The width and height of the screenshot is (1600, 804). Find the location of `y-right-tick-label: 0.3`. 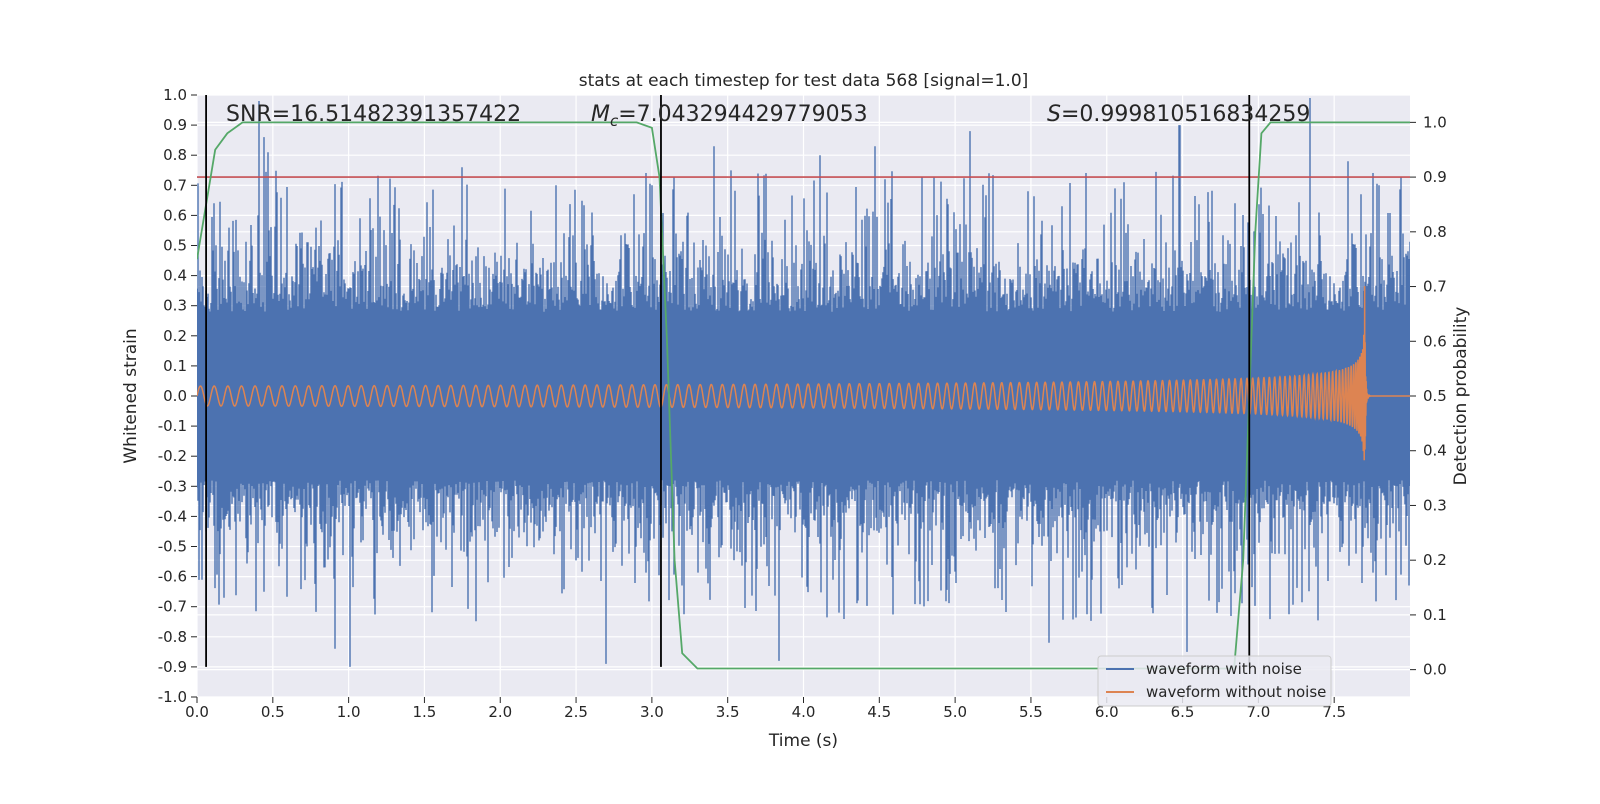

y-right-tick-label: 0.3 is located at coordinates (1435, 505).